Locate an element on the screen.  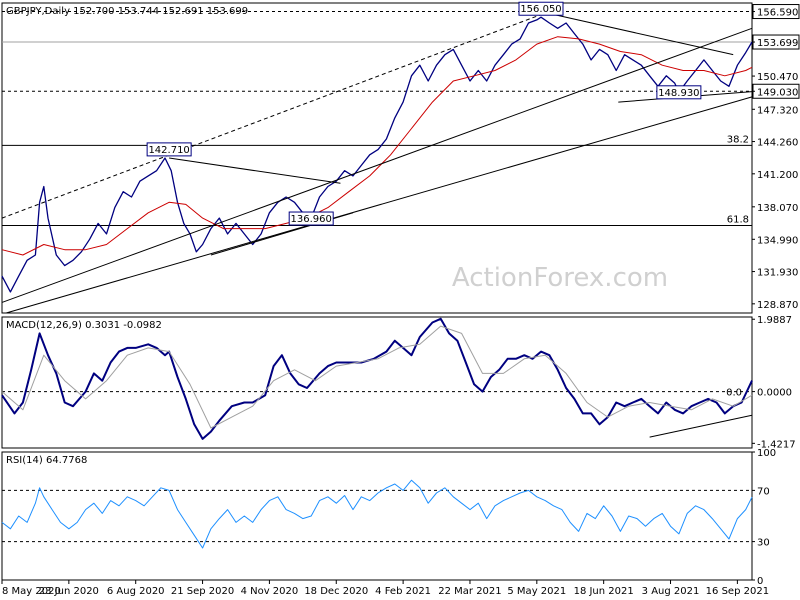
y-tick-label: 144.260 is located at coordinates (777, 143).